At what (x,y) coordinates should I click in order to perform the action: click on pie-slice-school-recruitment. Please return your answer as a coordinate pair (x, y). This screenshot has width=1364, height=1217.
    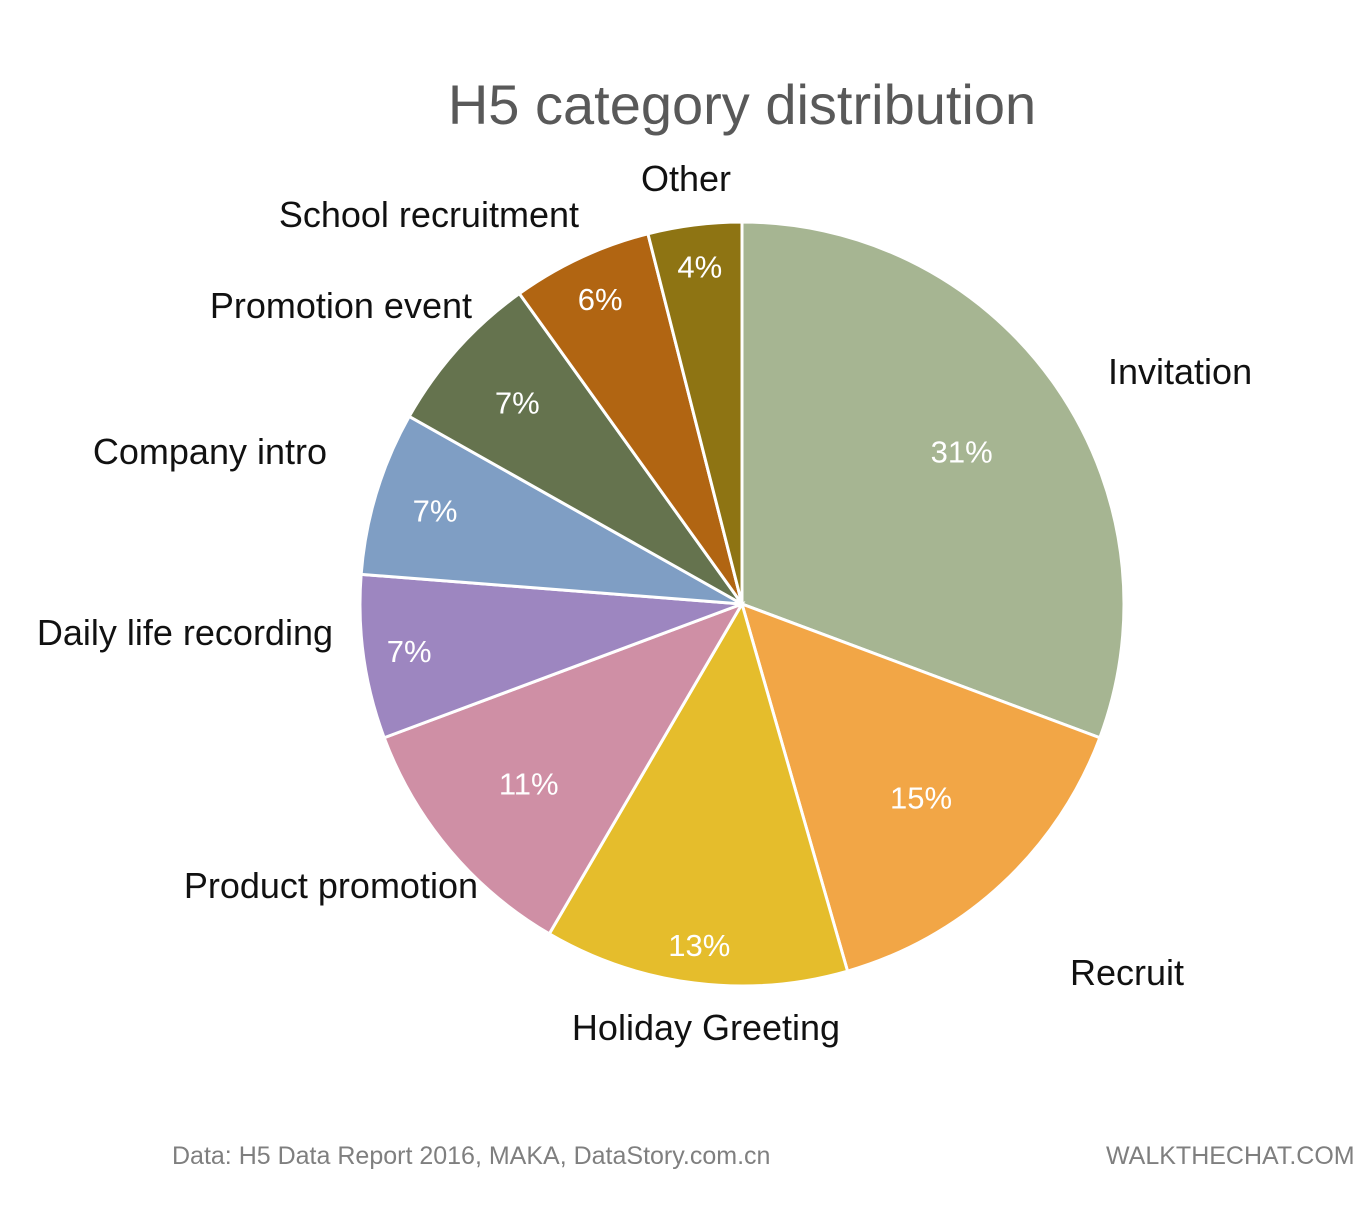
    Looking at the image, I should click on (630, 418).